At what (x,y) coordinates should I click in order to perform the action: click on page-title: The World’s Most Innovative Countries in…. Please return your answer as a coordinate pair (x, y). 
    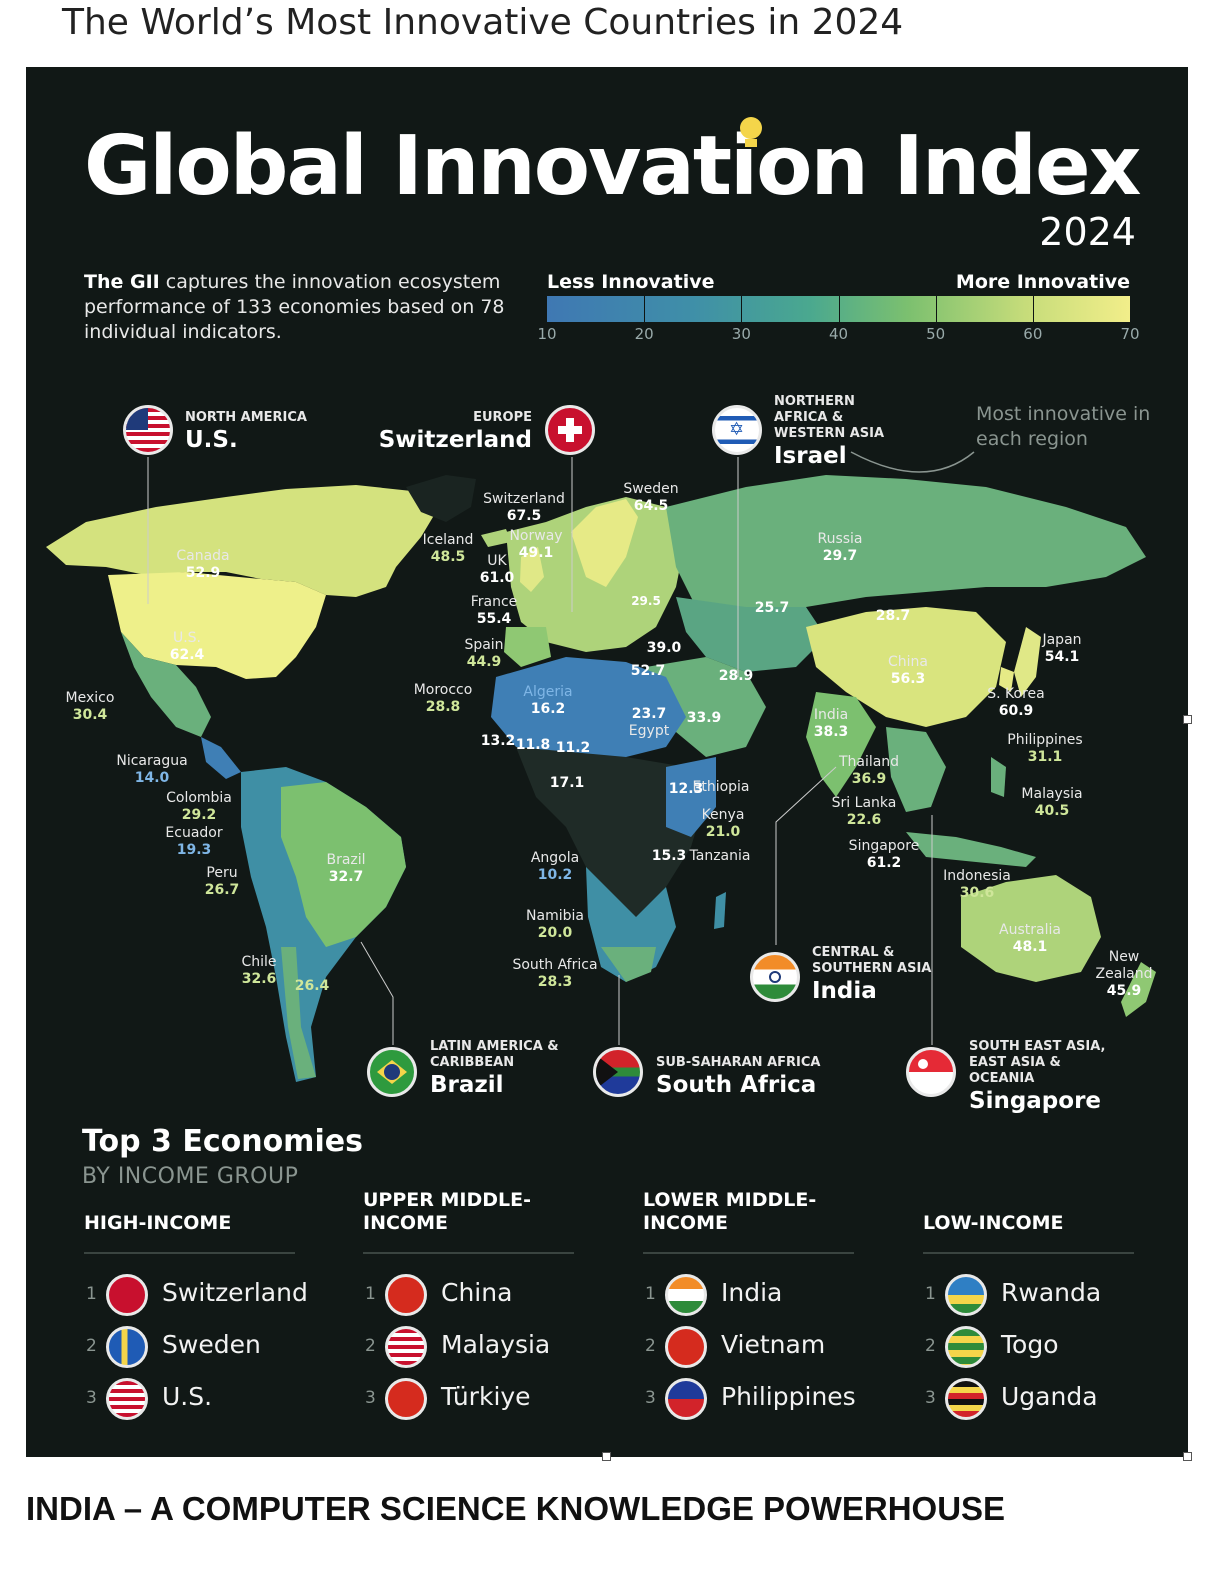
    Looking at the image, I should click on (483, 22).